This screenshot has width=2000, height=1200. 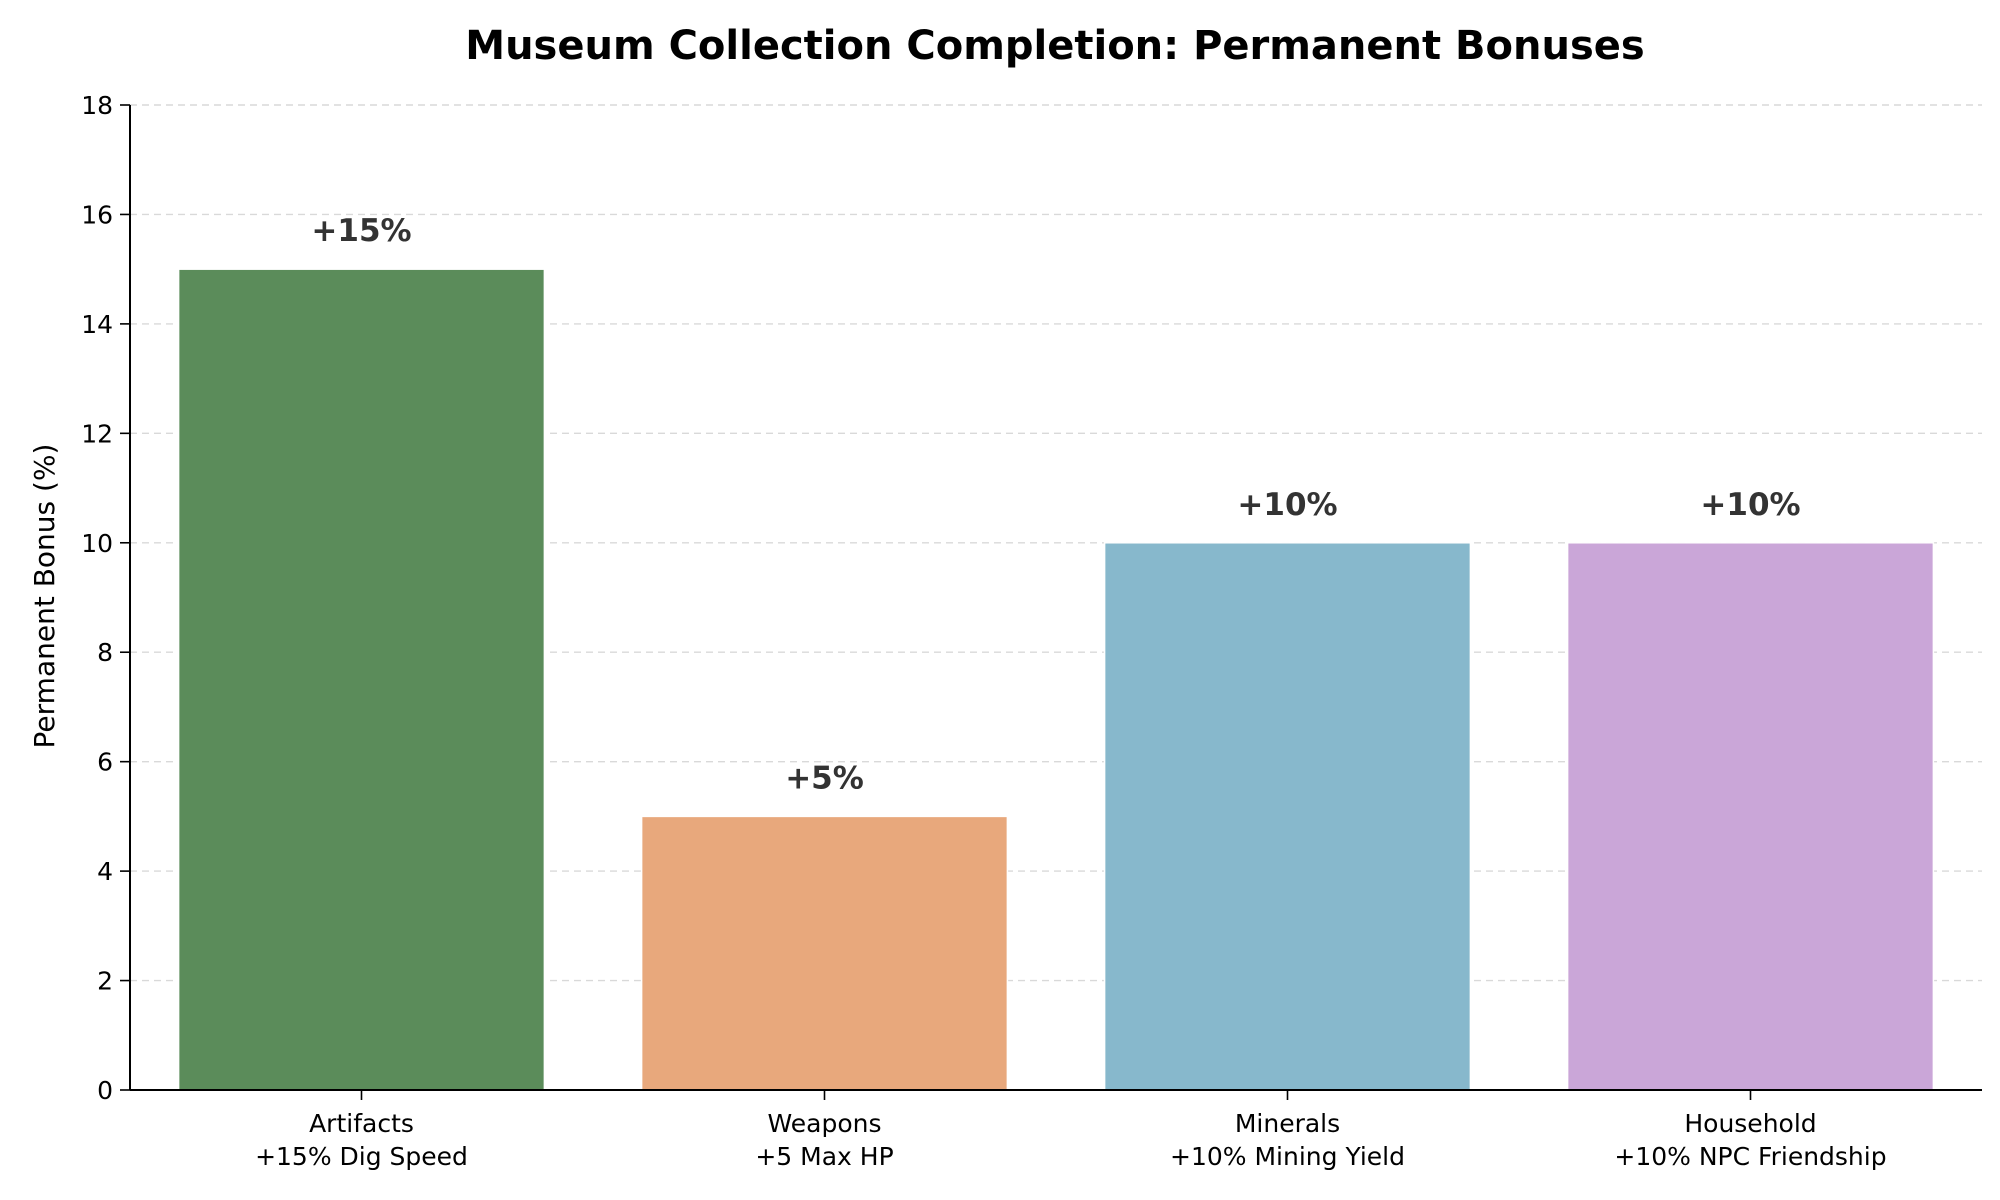 I want to click on y-ticks: 0 2 4 6 8 10 12 14 16 18, so click(x=105, y=598).